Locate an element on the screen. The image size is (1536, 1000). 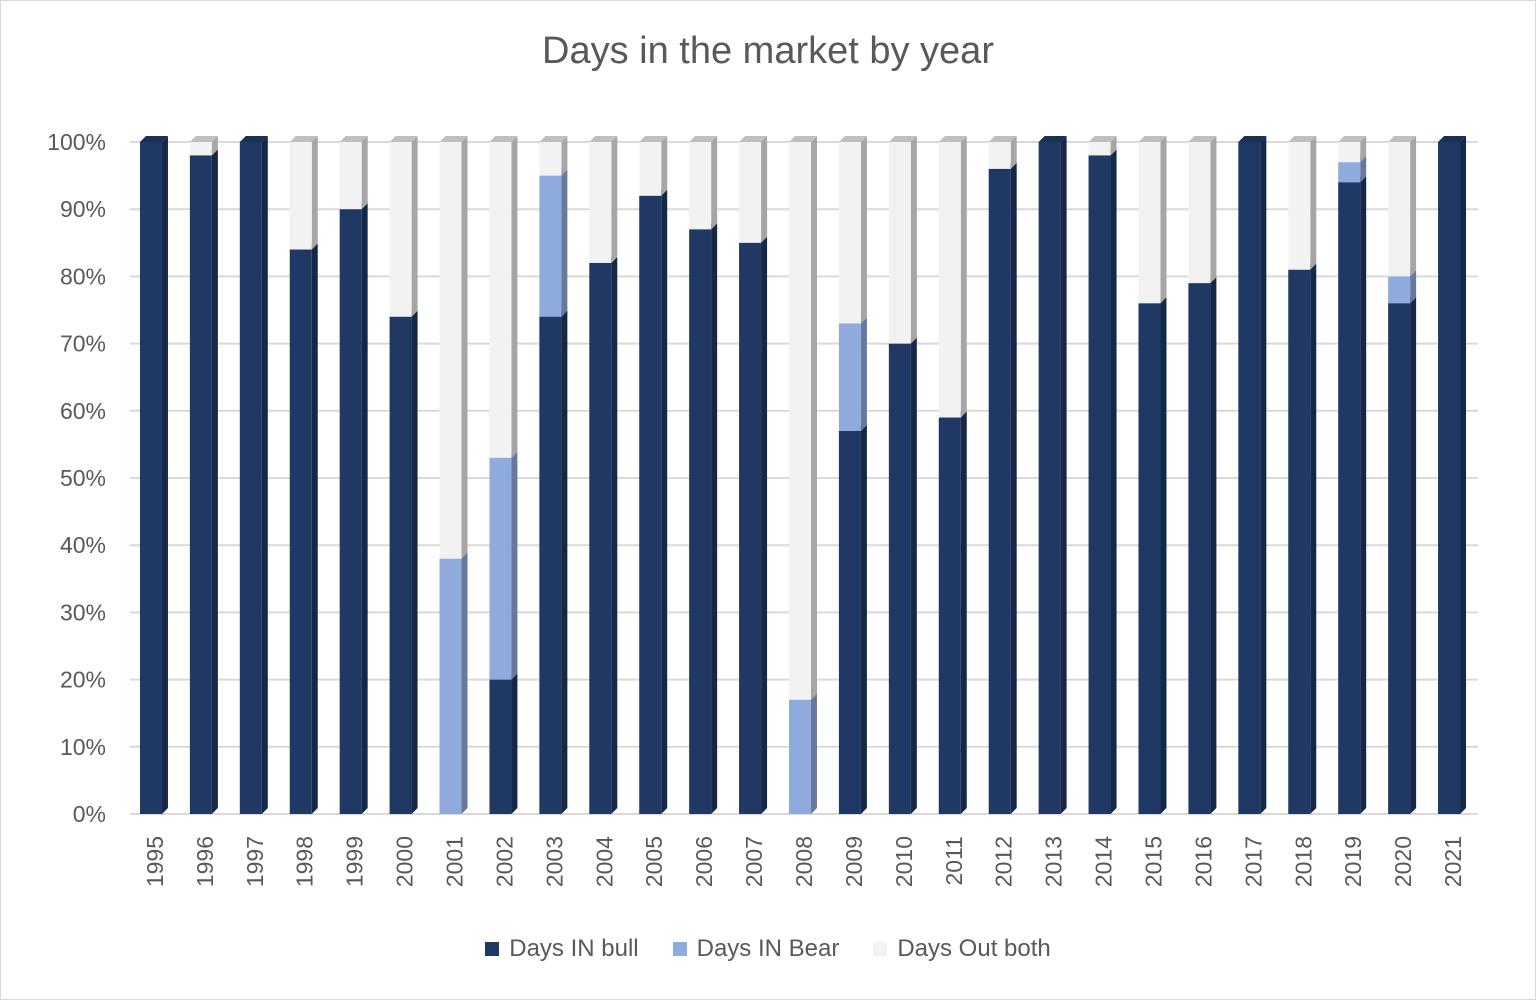
bar-days-in-bear-2009 is located at coordinates (852, 374).